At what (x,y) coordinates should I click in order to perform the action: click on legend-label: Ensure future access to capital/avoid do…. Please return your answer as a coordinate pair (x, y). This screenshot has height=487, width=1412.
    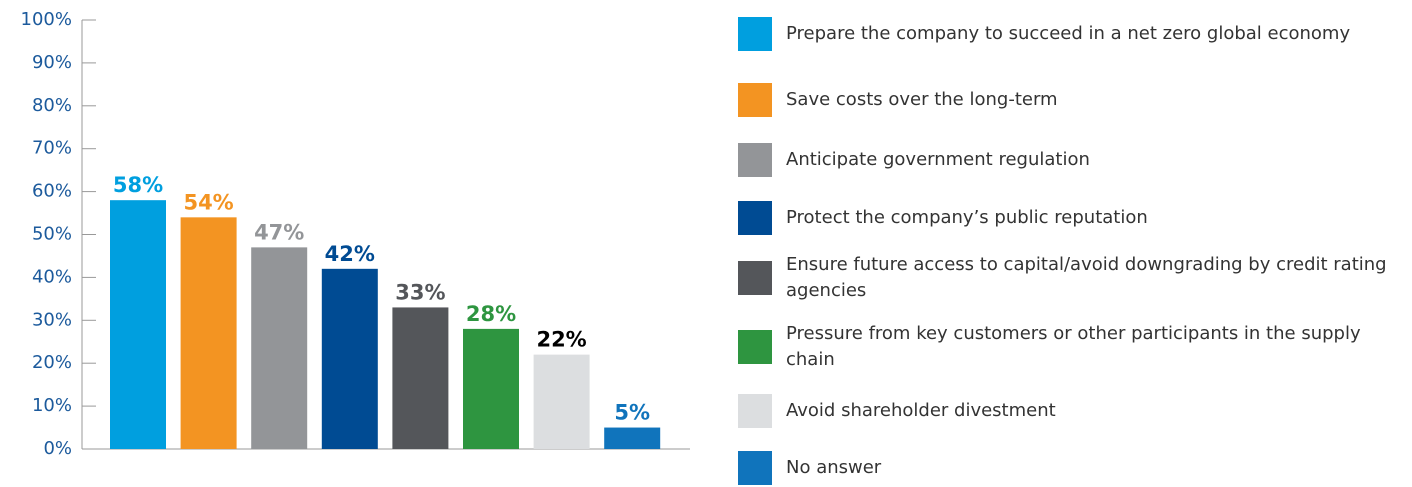
    Looking at the image, I should click on (1086, 277).